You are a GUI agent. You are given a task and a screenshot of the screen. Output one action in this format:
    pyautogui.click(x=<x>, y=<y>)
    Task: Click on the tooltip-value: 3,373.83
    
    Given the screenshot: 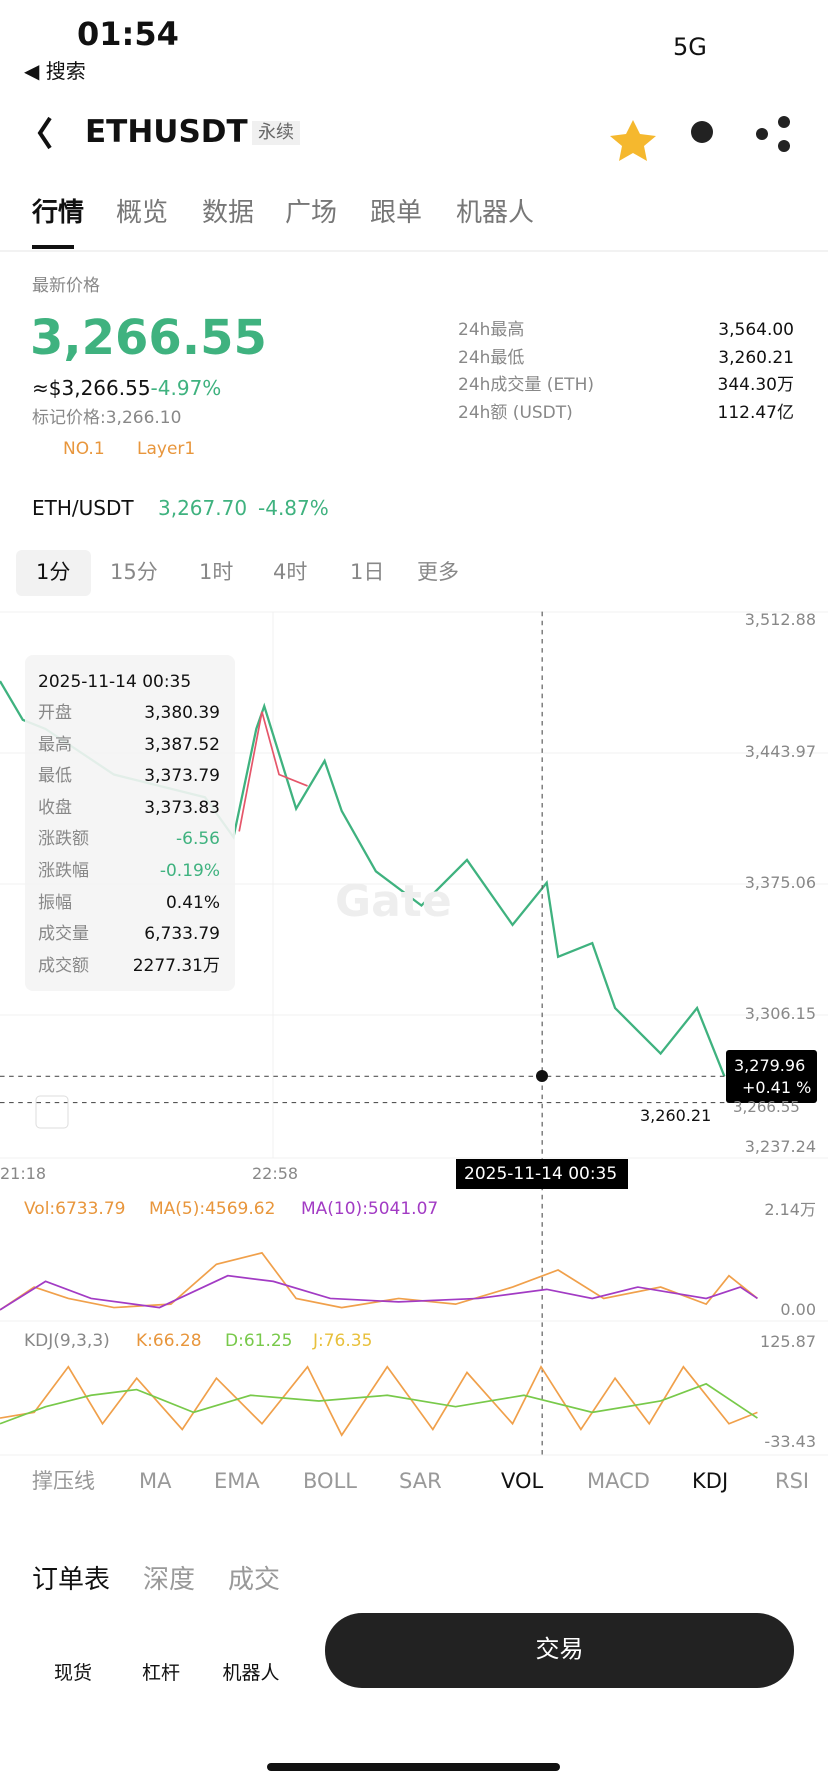 What is the action you would take?
    pyautogui.click(x=182, y=807)
    